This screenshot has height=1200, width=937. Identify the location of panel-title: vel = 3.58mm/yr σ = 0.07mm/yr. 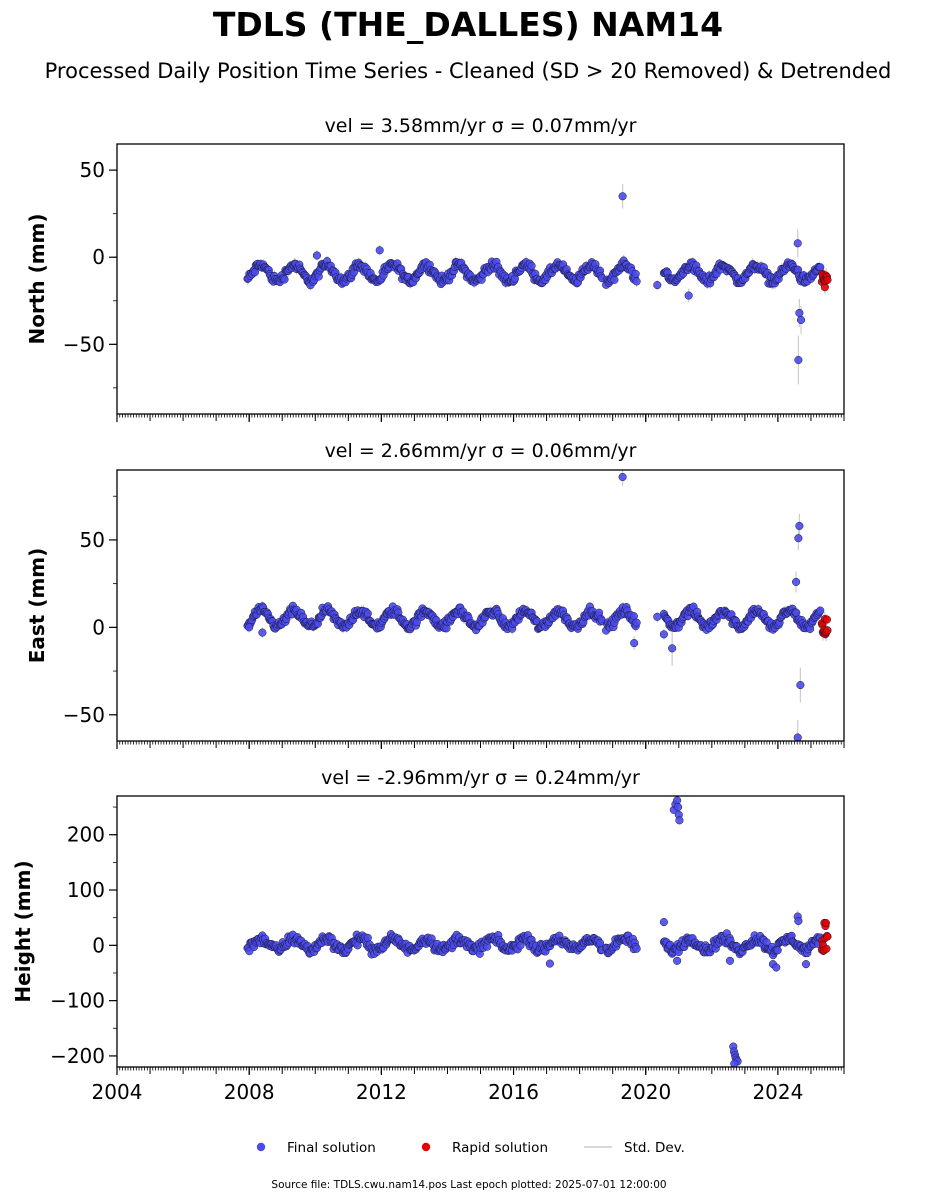
(481, 126).